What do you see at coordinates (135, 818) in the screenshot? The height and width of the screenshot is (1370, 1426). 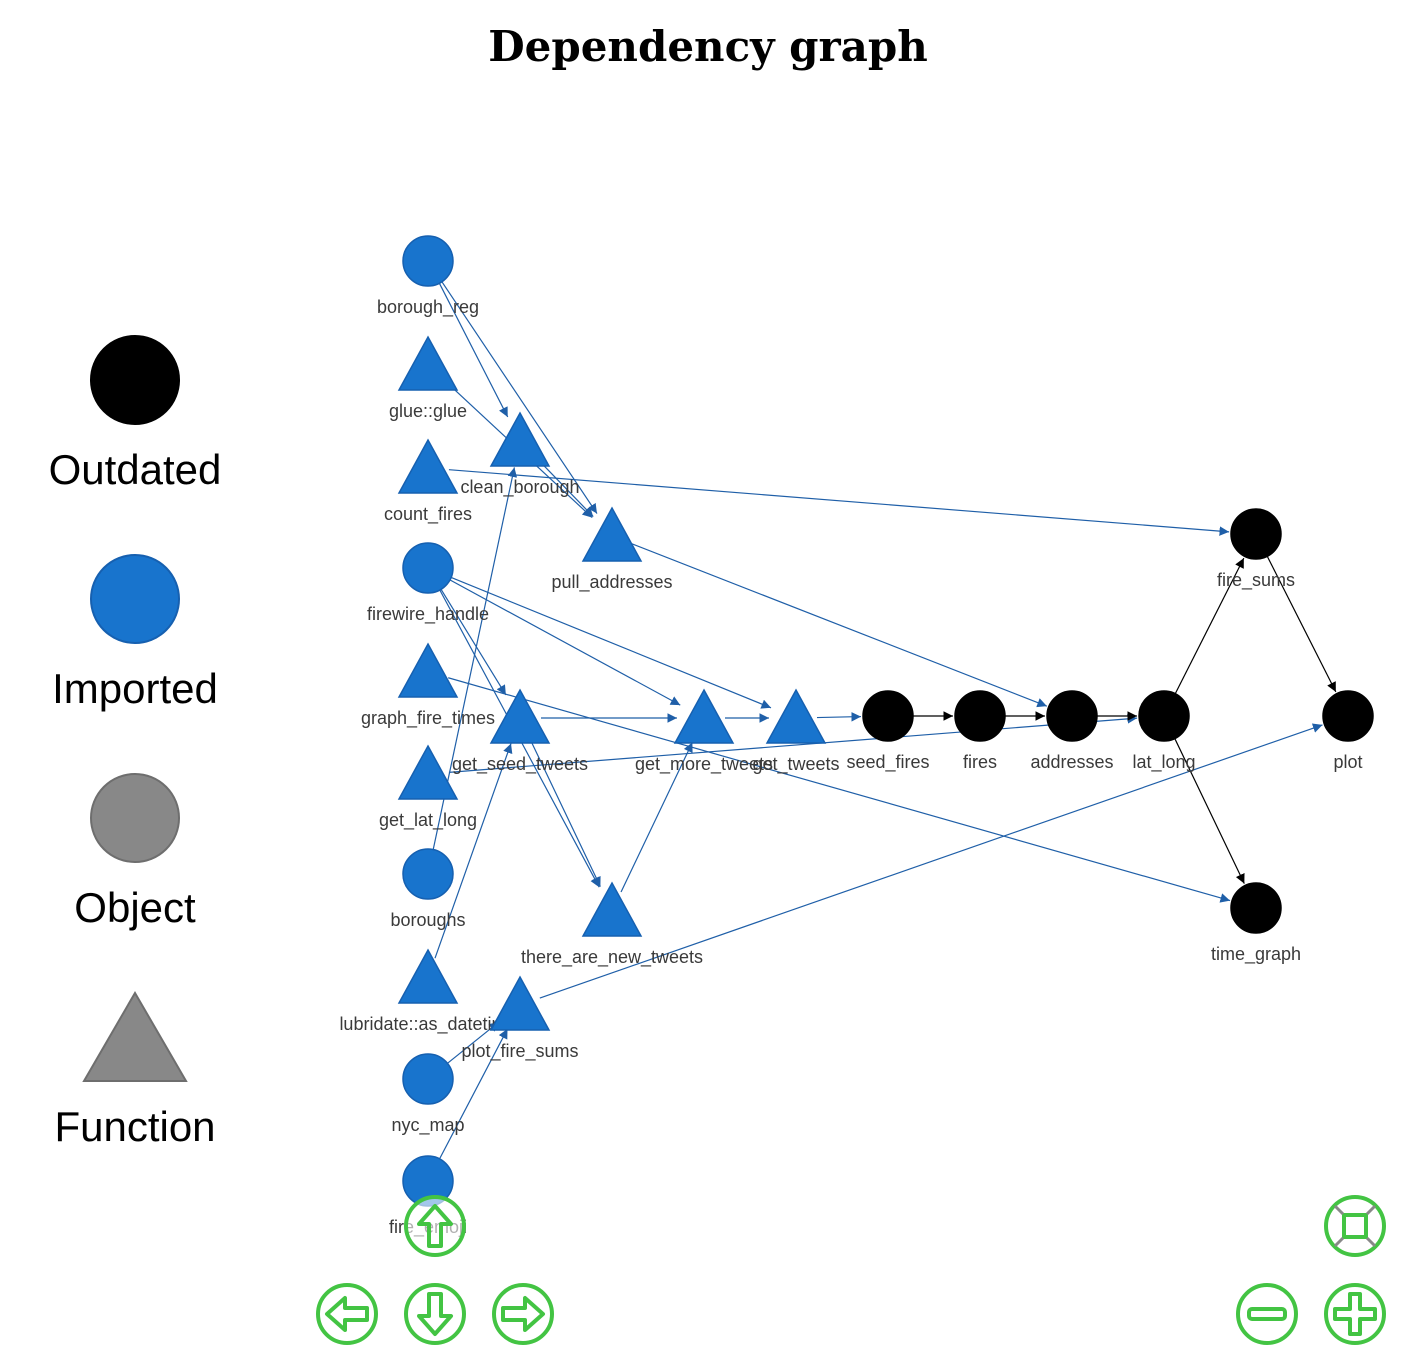 I see `legend-object-icon` at bounding box center [135, 818].